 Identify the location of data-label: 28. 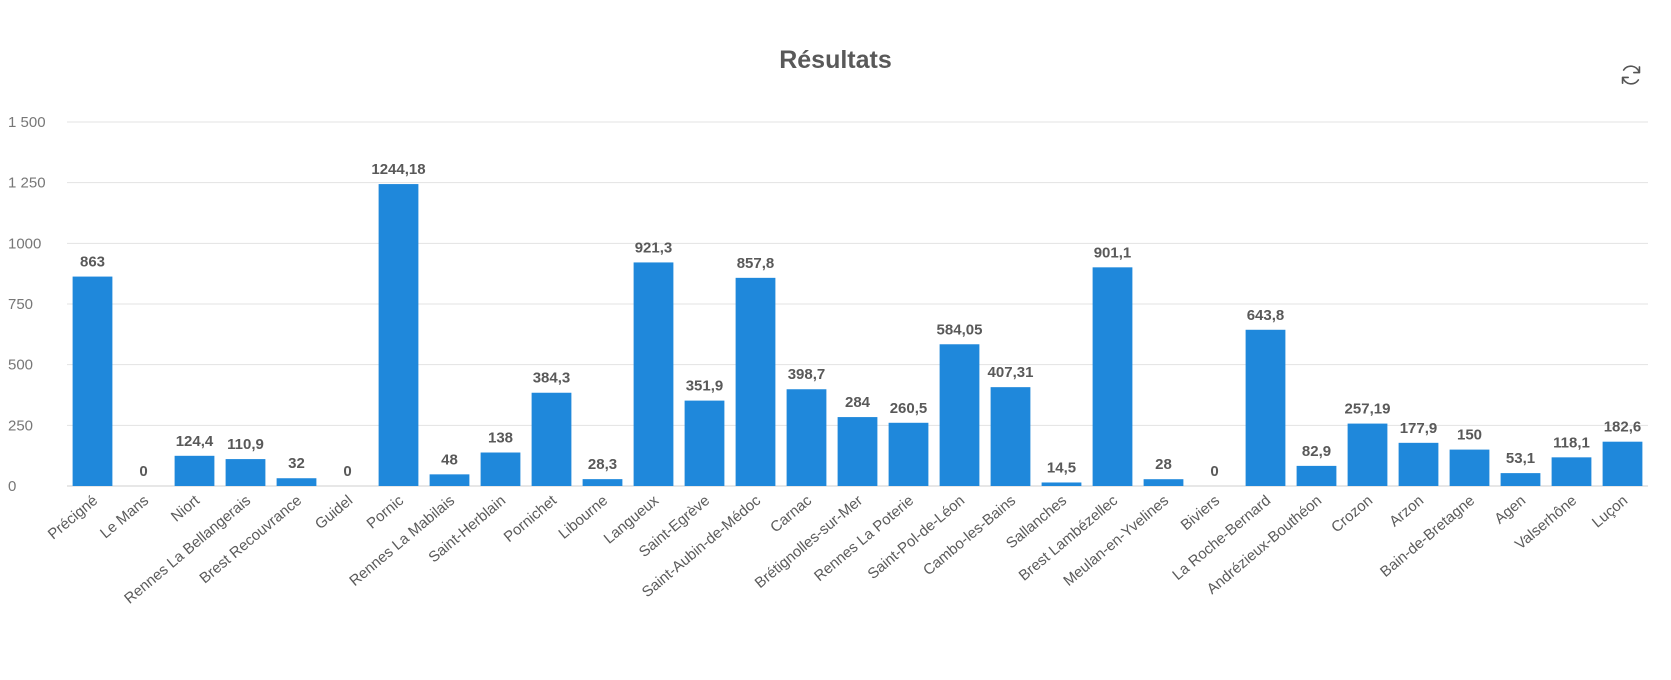
(1163, 464).